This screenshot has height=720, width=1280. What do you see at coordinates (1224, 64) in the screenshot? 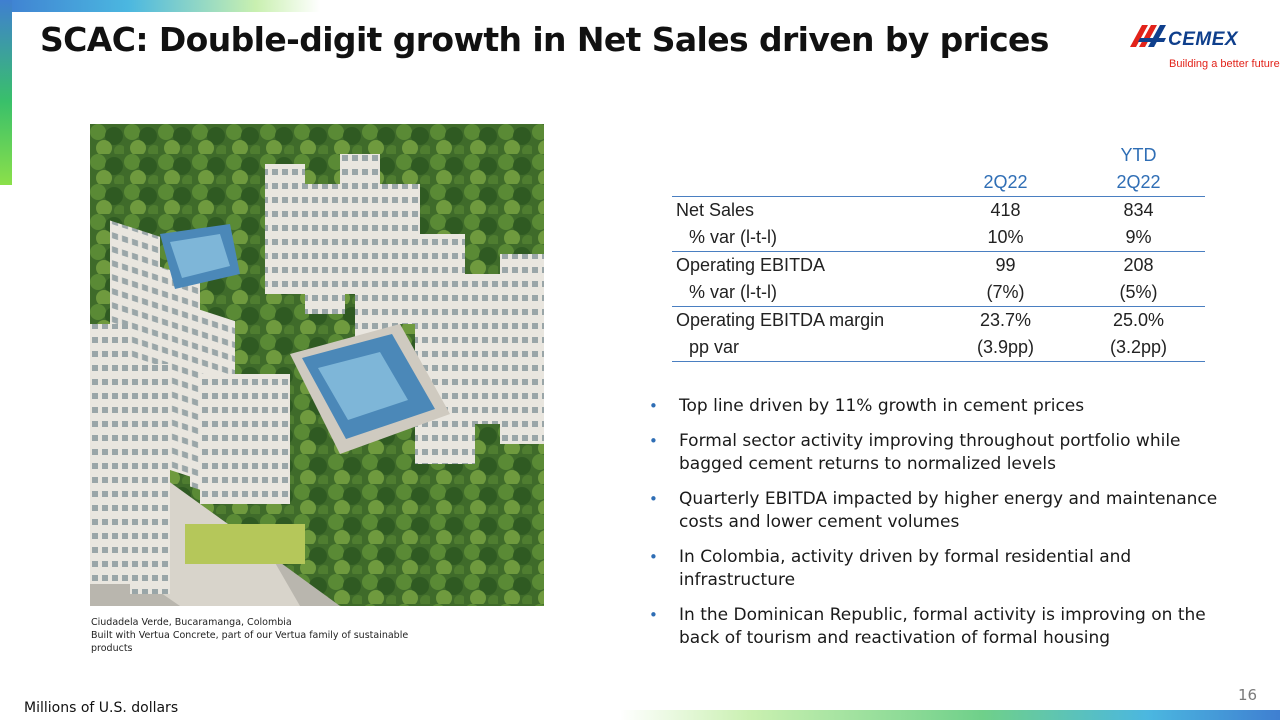
I see `logo-tagline: Building a better future` at bounding box center [1224, 64].